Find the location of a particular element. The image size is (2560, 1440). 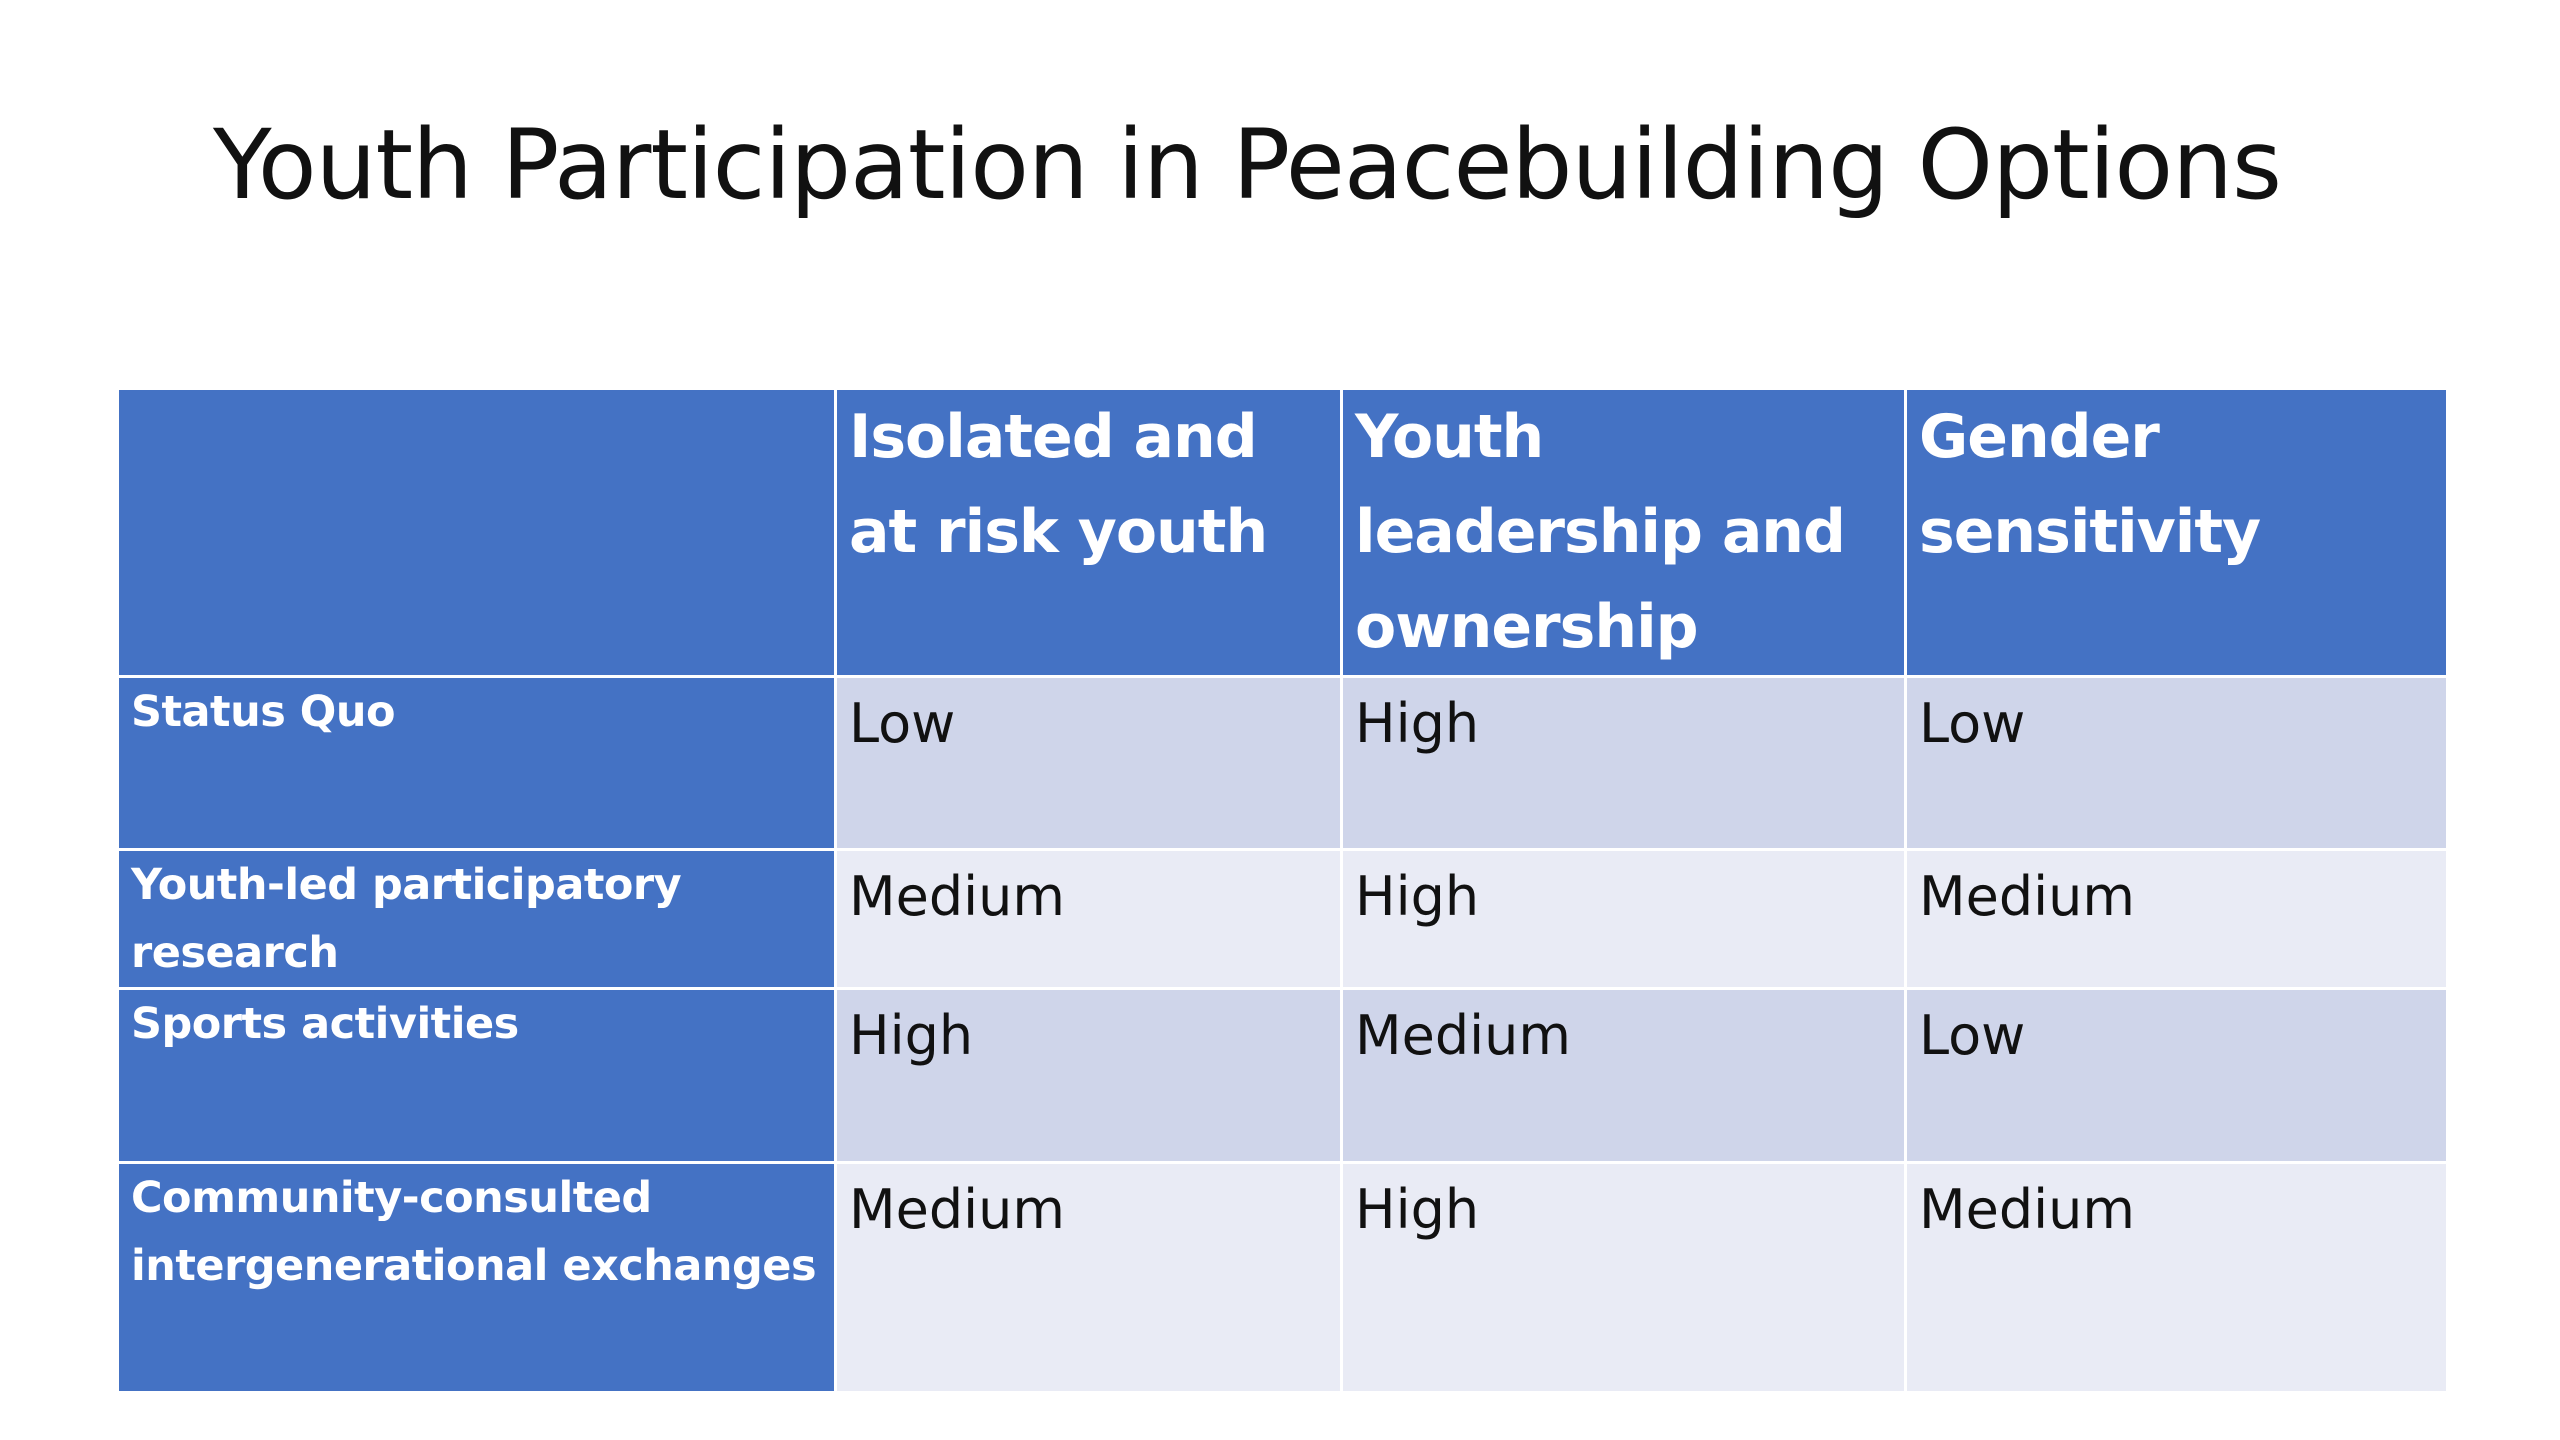

row-header-sports-activities: Sports activities is located at coordinates (476, 1075).